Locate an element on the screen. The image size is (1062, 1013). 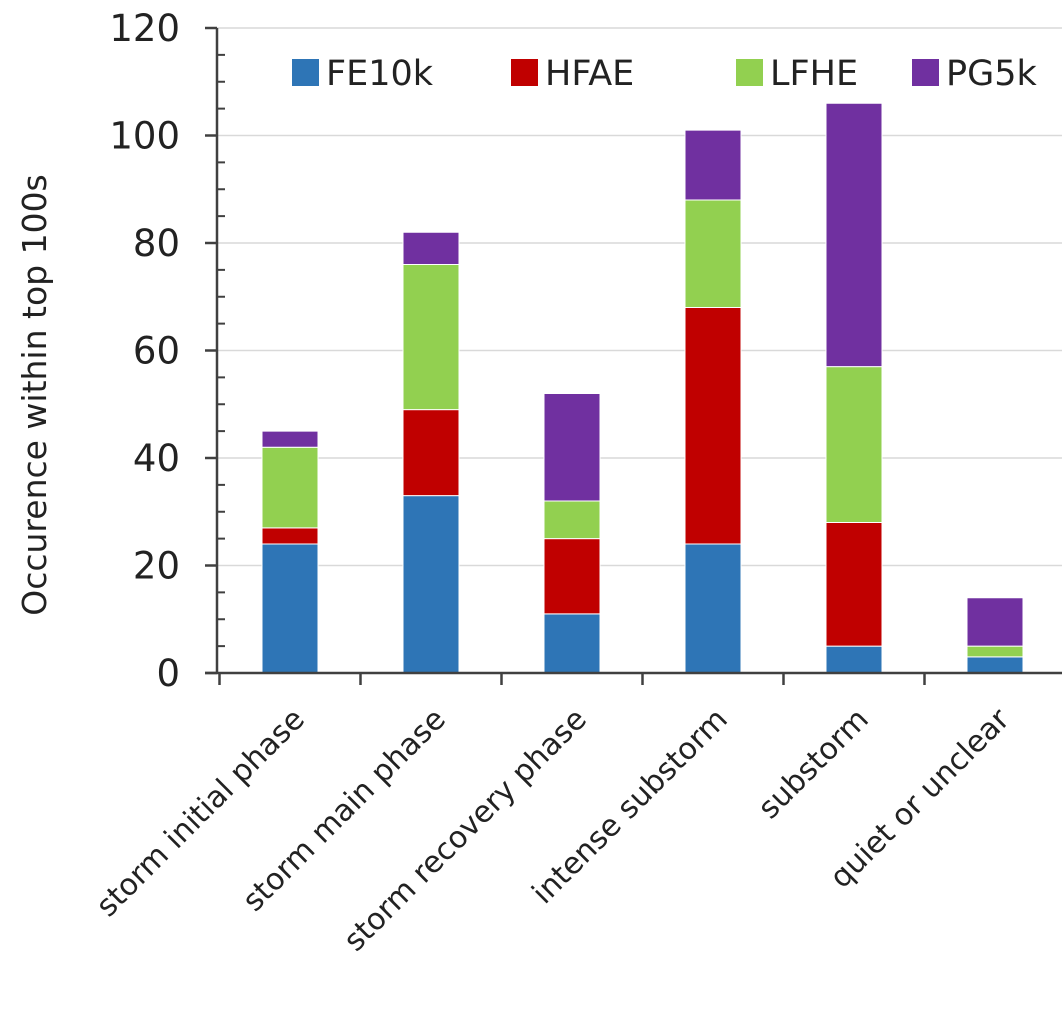
y-axis-title: Occurence within top 100s is located at coordinates (34, 395).